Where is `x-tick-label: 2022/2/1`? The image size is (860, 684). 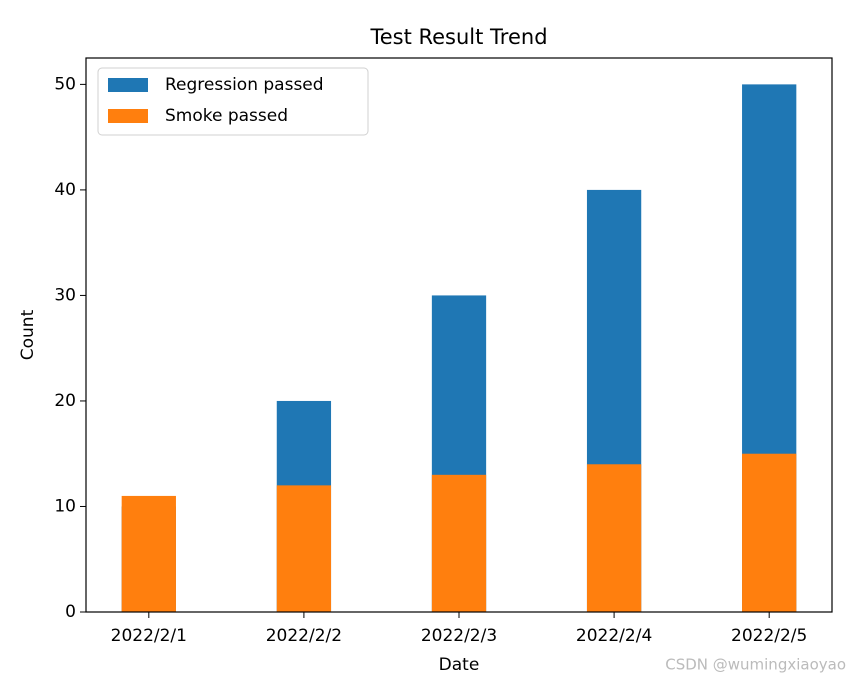 x-tick-label: 2022/2/1 is located at coordinates (149, 636).